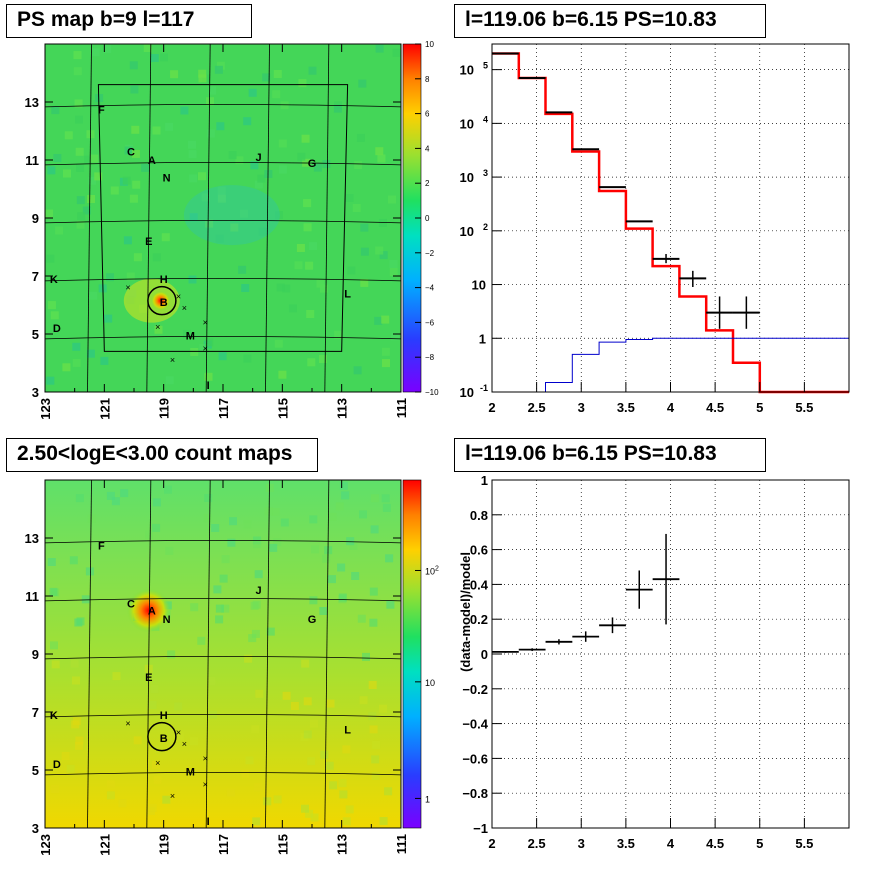  I want to click on x-tick-label: 3, so click(581, 407).